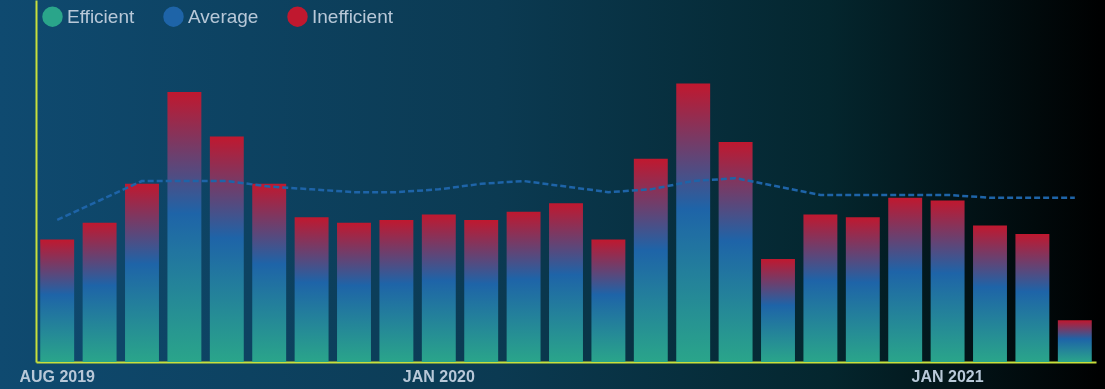 The image size is (1105, 389). What do you see at coordinates (57, 376) in the screenshot?
I see `x-tick-label: AUG 2019` at bounding box center [57, 376].